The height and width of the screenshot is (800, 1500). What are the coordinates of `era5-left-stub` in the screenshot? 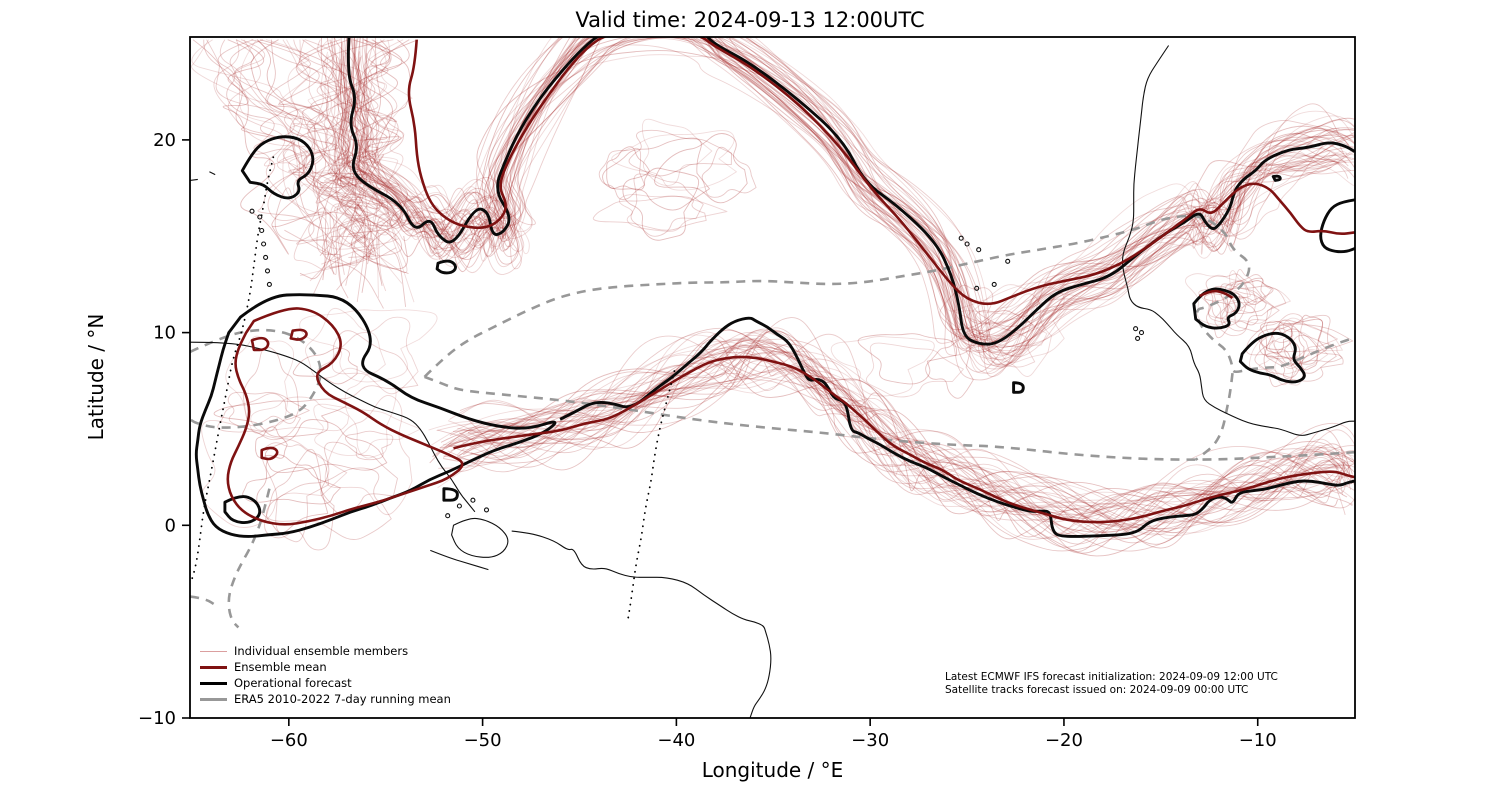 It's located at (204, 601).